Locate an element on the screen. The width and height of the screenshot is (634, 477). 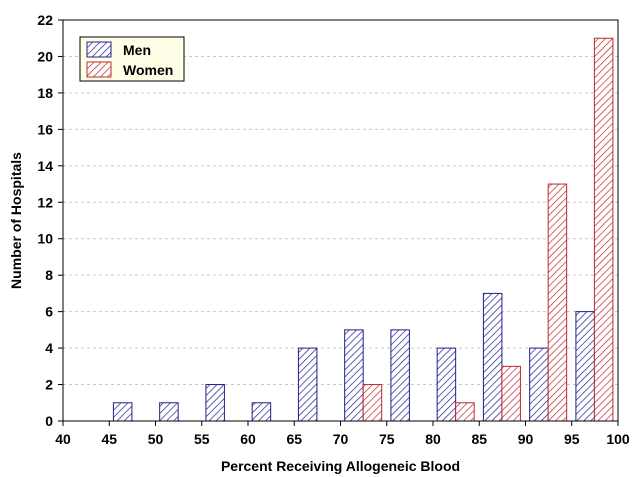
y-tick-label: 22 is located at coordinates (45, 20).